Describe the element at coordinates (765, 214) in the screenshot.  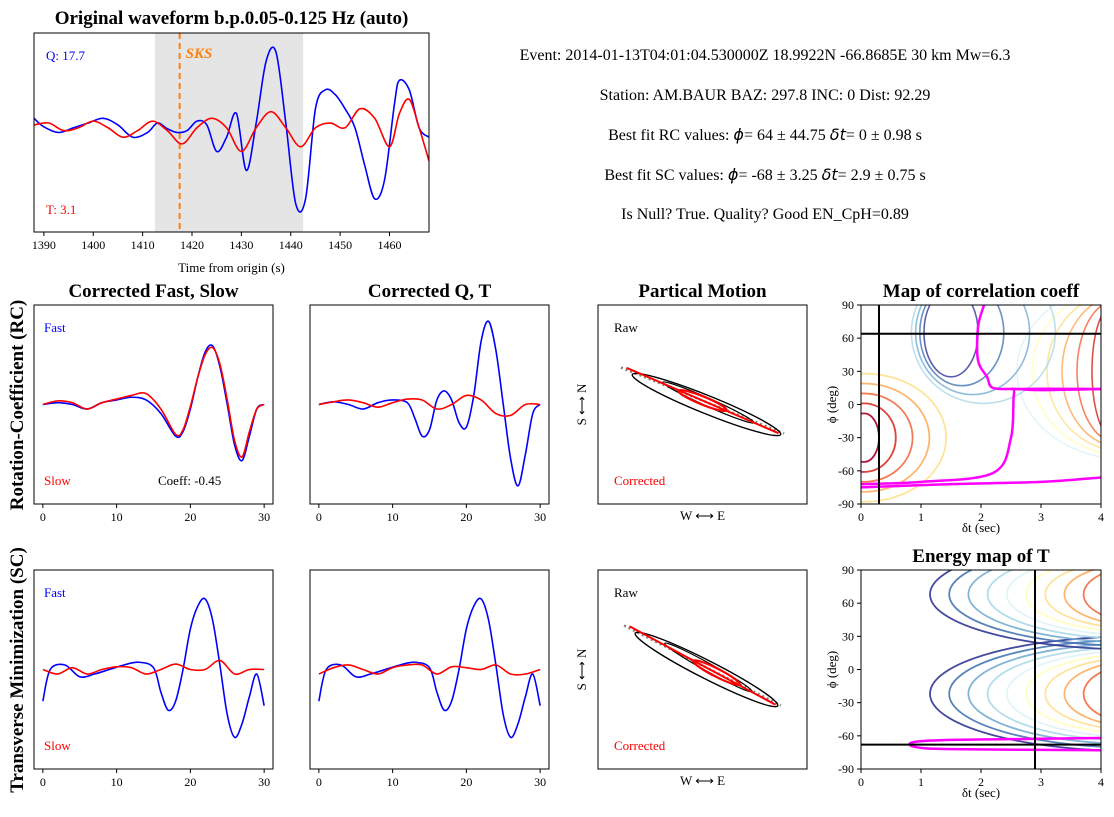
I see `null-quality-info: Is Null? True. Quality? Good EN_CpH=0.89` at that location.